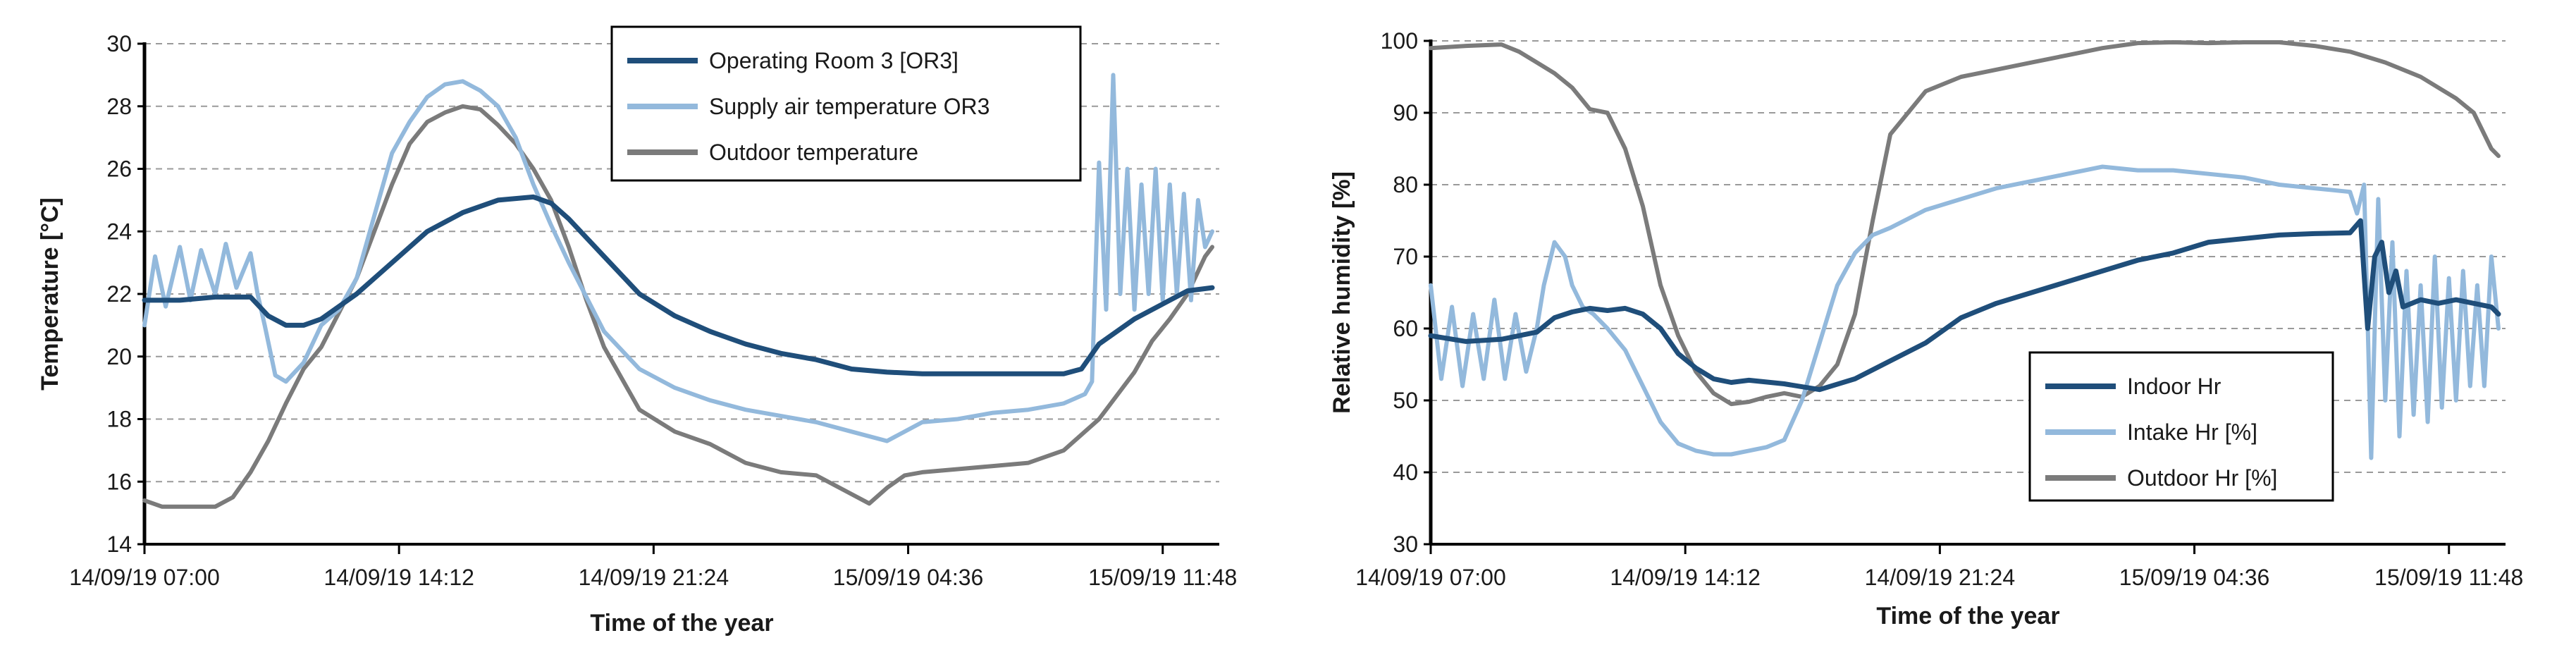 The image size is (2576, 657). I want to click on y-axis-title: Relative humidity [%], so click(1342, 292).